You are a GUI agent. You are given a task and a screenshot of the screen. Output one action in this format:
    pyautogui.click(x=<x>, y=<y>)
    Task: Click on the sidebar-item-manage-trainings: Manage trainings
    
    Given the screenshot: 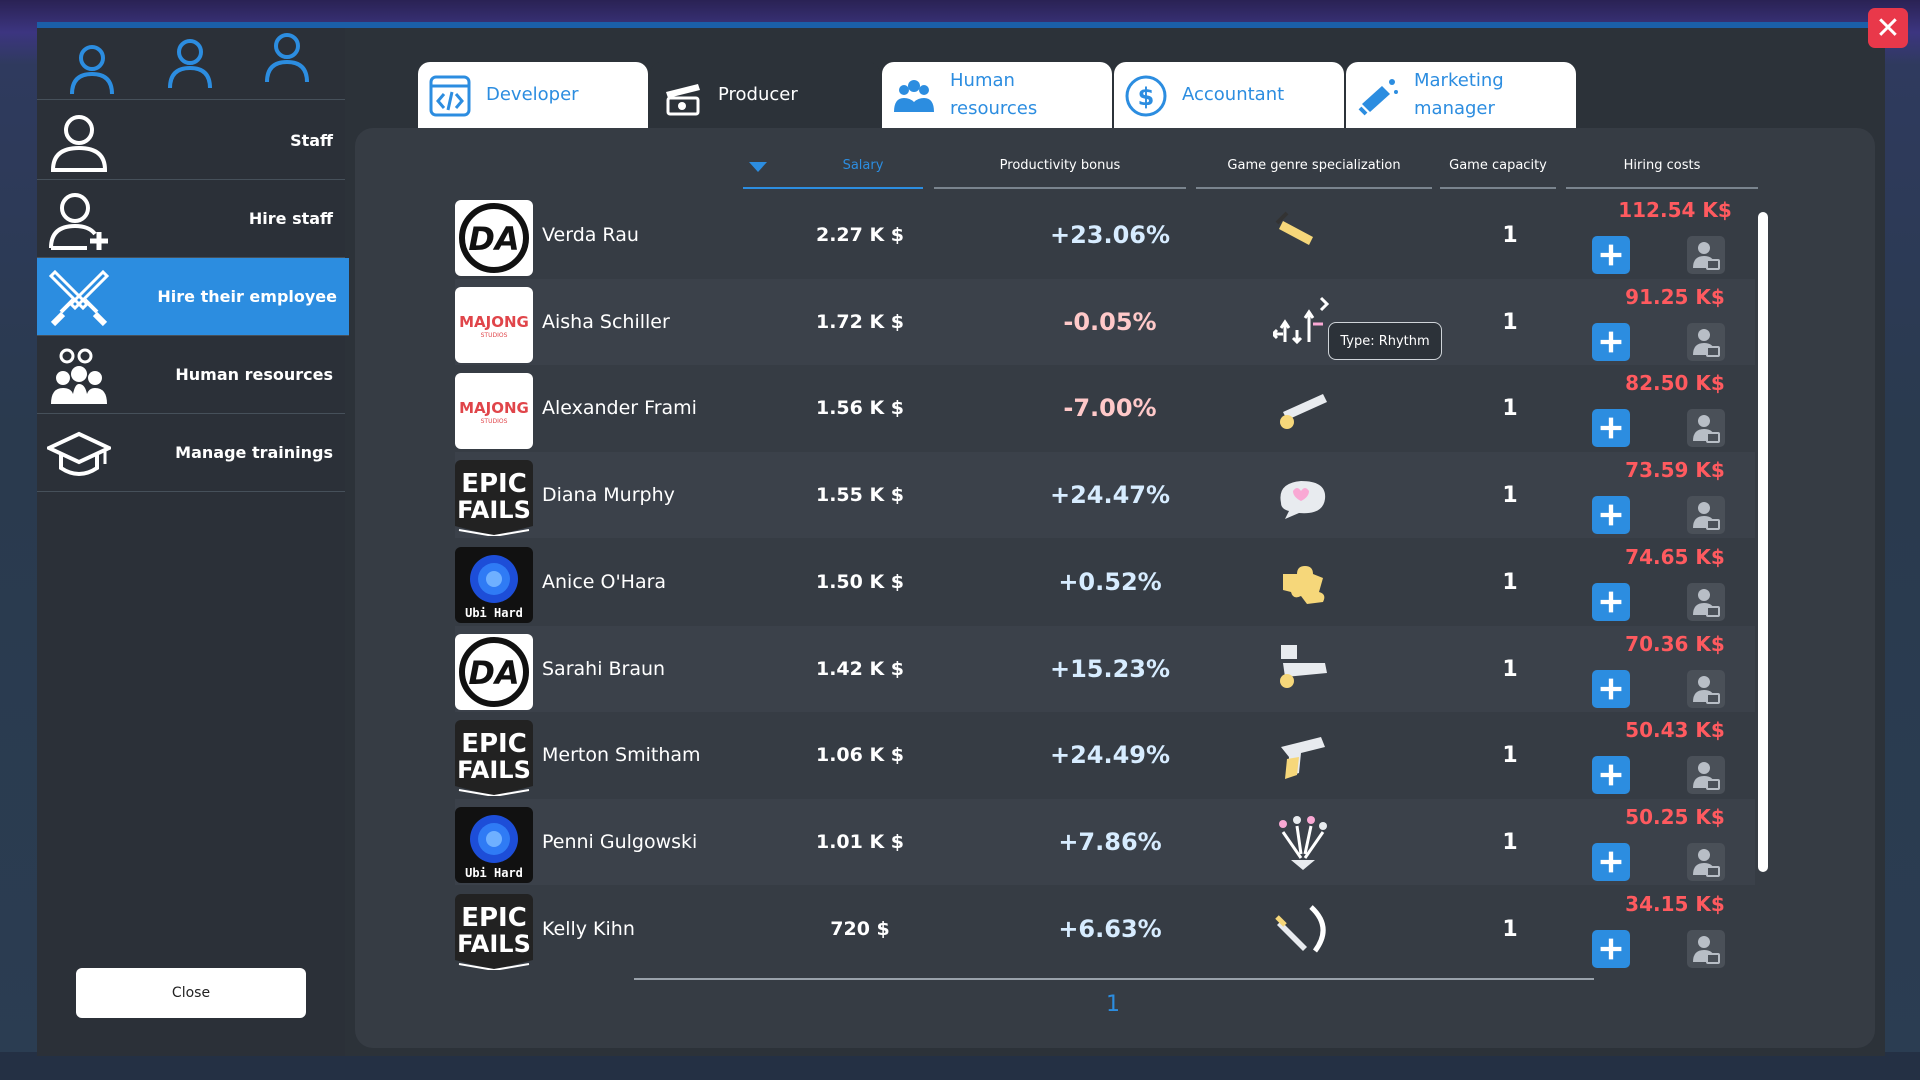 What is the action you would take?
    pyautogui.click(x=191, y=453)
    